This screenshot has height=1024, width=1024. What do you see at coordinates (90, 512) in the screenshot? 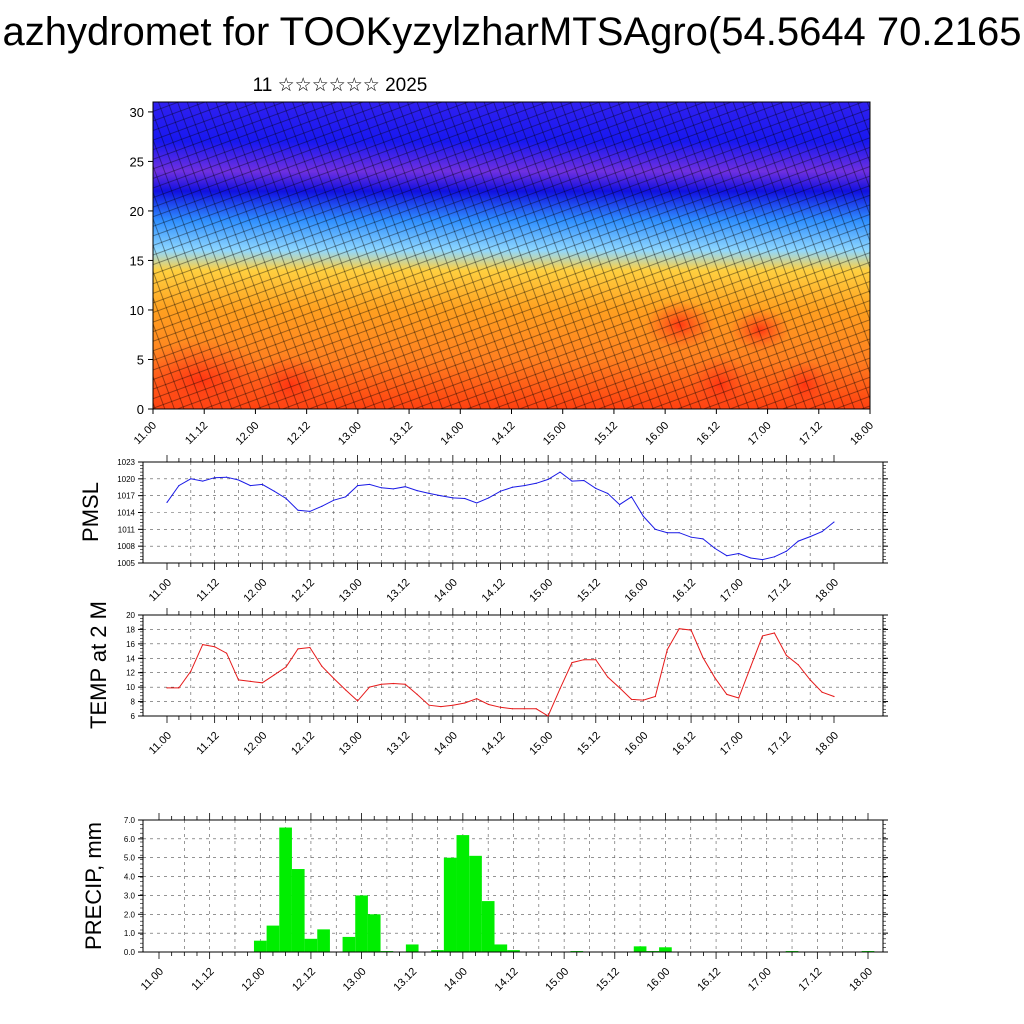
I see `pmsl-ylabel: PMSL` at bounding box center [90, 512].